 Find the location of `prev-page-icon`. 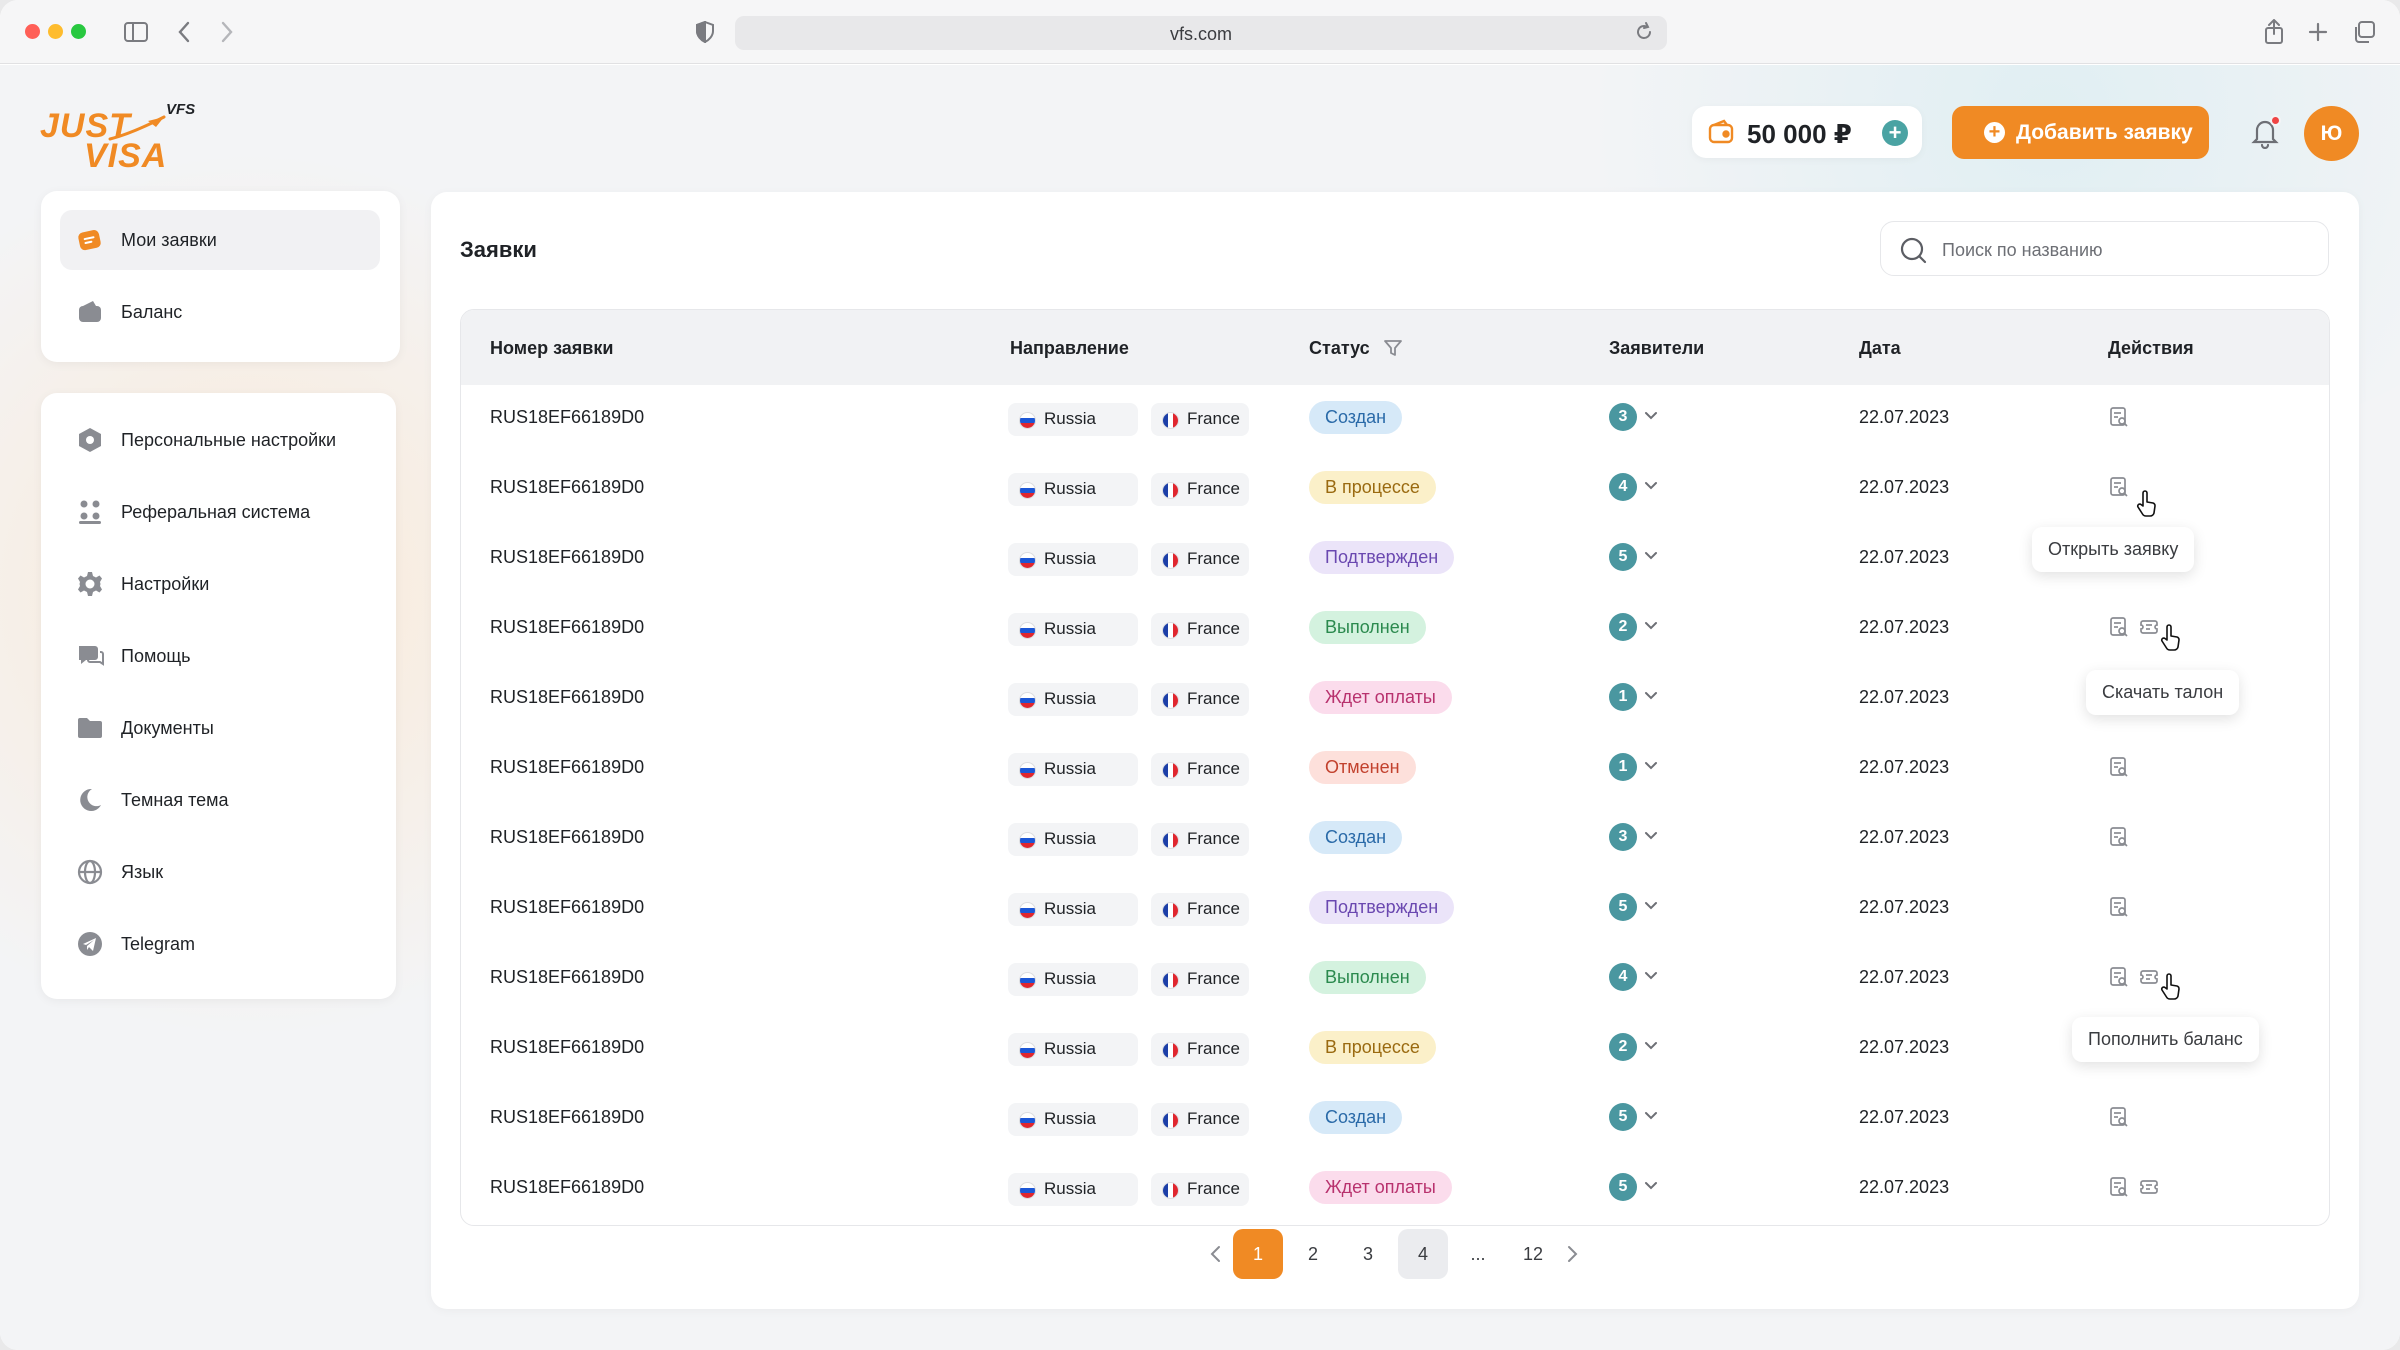

prev-page-icon is located at coordinates (1216, 1254).